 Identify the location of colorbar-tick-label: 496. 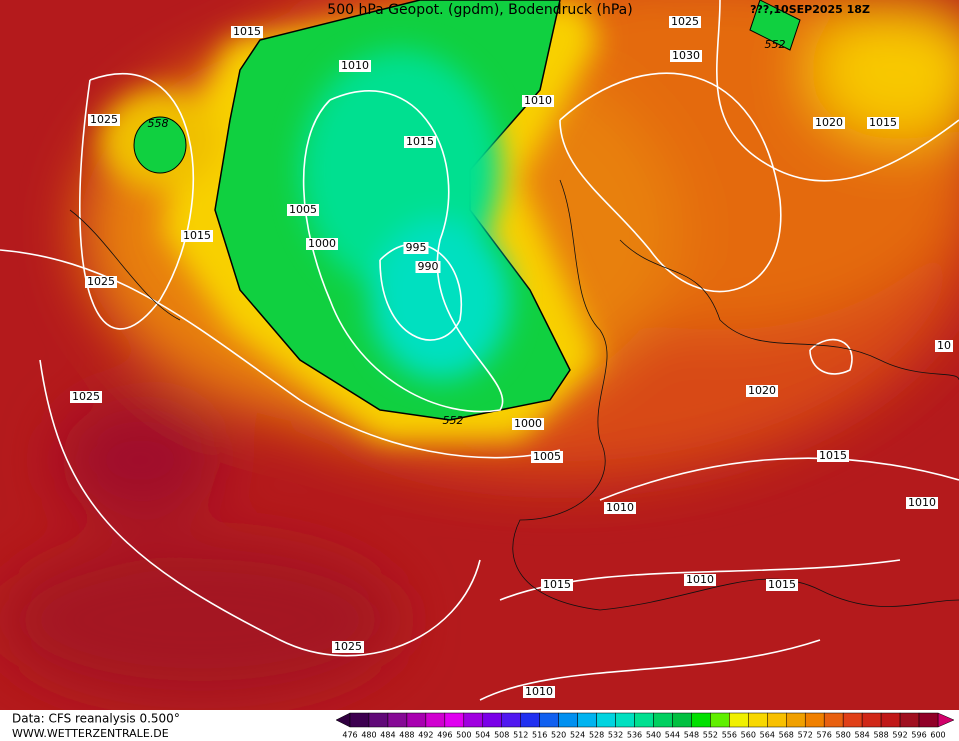
(444, 735).